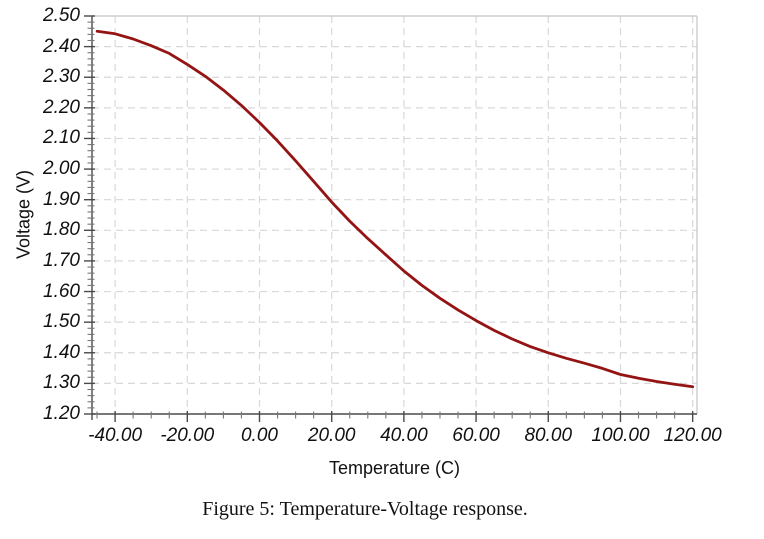 This screenshot has width=764, height=539. I want to click on x-tick-label: 40.00, so click(404, 435).